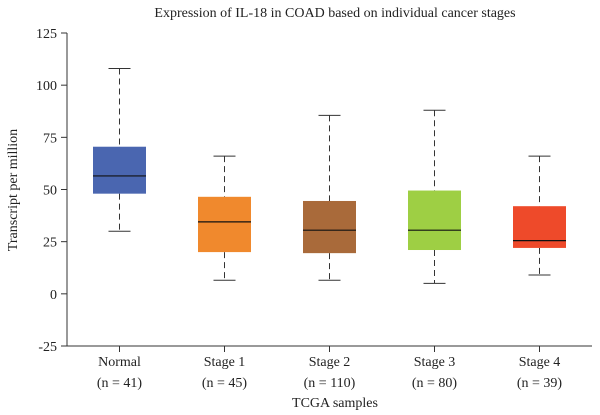 Image resolution: width=600 pixels, height=415 pixels. I want to click on x-category-label: Stage 2, so click(330, 362).